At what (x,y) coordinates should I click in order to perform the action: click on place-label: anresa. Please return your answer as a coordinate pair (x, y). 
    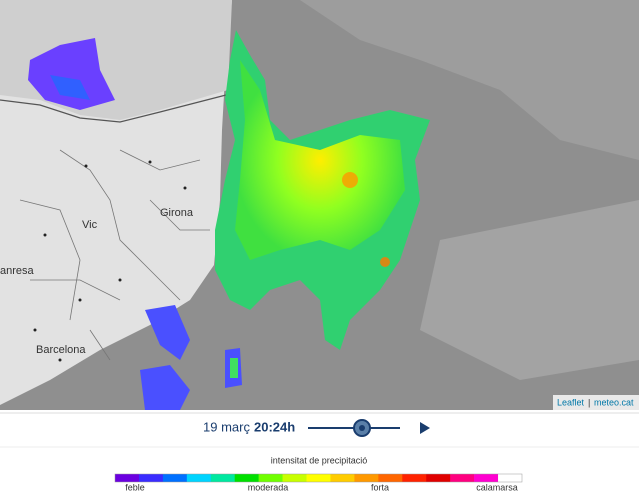
    Looking at the image, I should click on (17, 271).